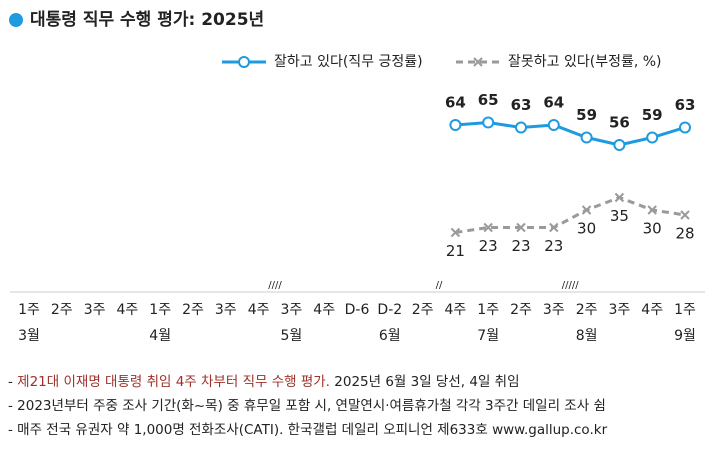 The width and height of the screenshot is (720, 456). I want to click on month-label: 4월, so click(160, 336).